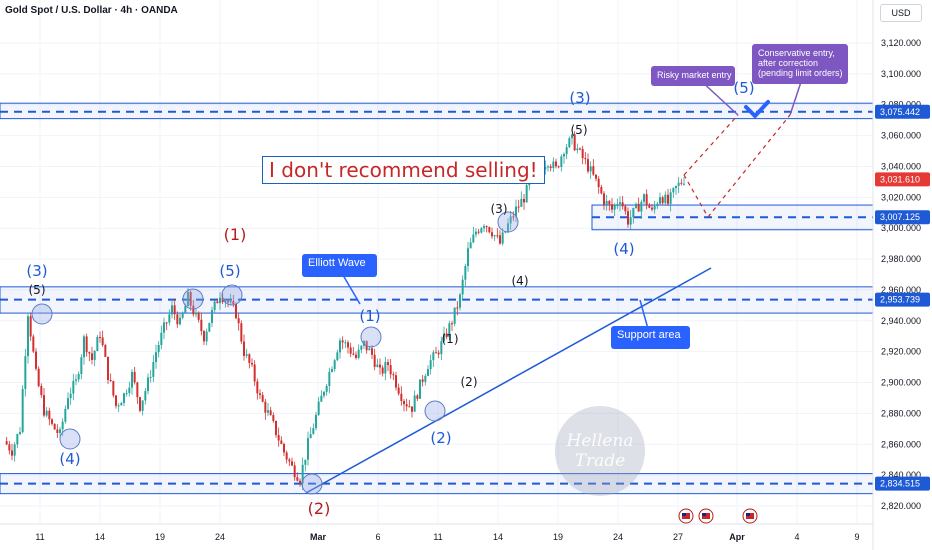 The height and width of the screenshot is (550, 932). Describe the element at coordinates (800, 73) in the screenshot. I see `conservative-entry-callout-text: (pending limit orders)` at that location.